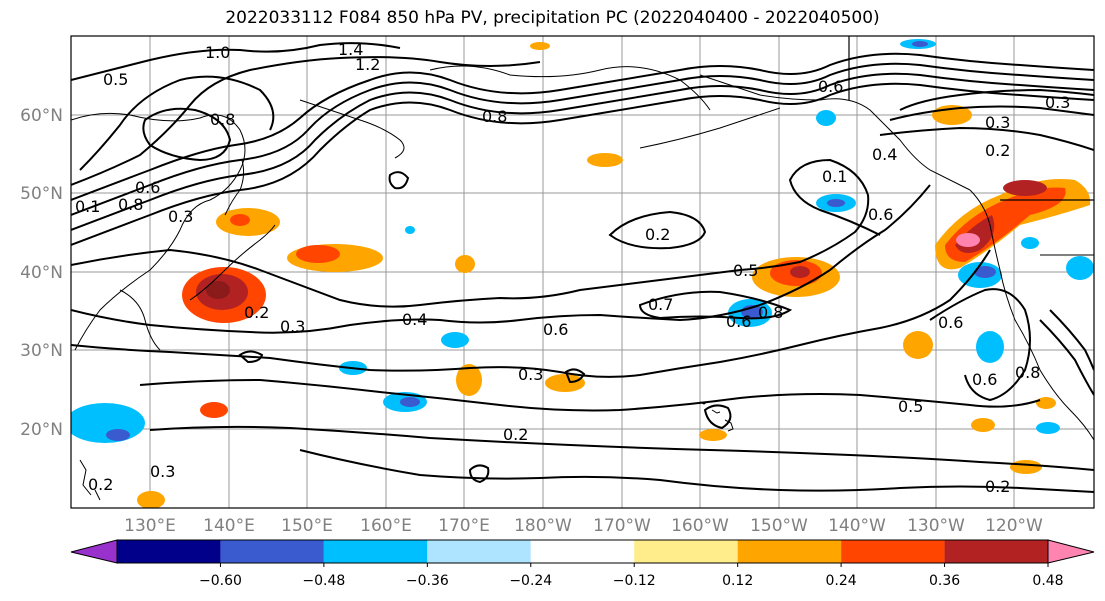 This screenshot has height=601, width=1105. I want to click on colorbar-segments, so click(582, 551).